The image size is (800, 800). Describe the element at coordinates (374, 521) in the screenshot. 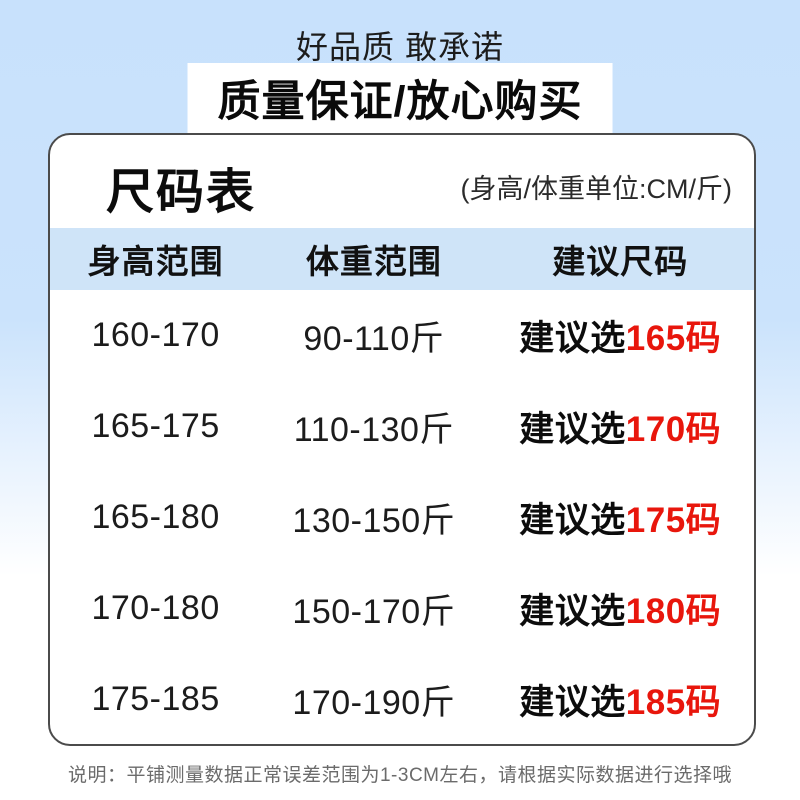

I see `weight-range-cell: 130-150斤` at that location.